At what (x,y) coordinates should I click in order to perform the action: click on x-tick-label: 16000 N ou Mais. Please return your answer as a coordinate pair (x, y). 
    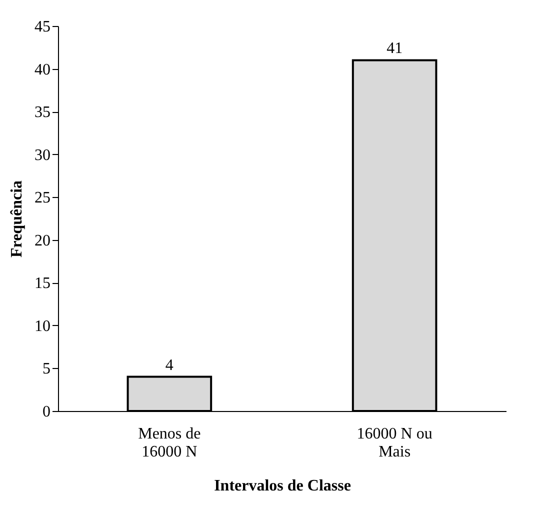
    Looking at the image, I should click on (394, 443).